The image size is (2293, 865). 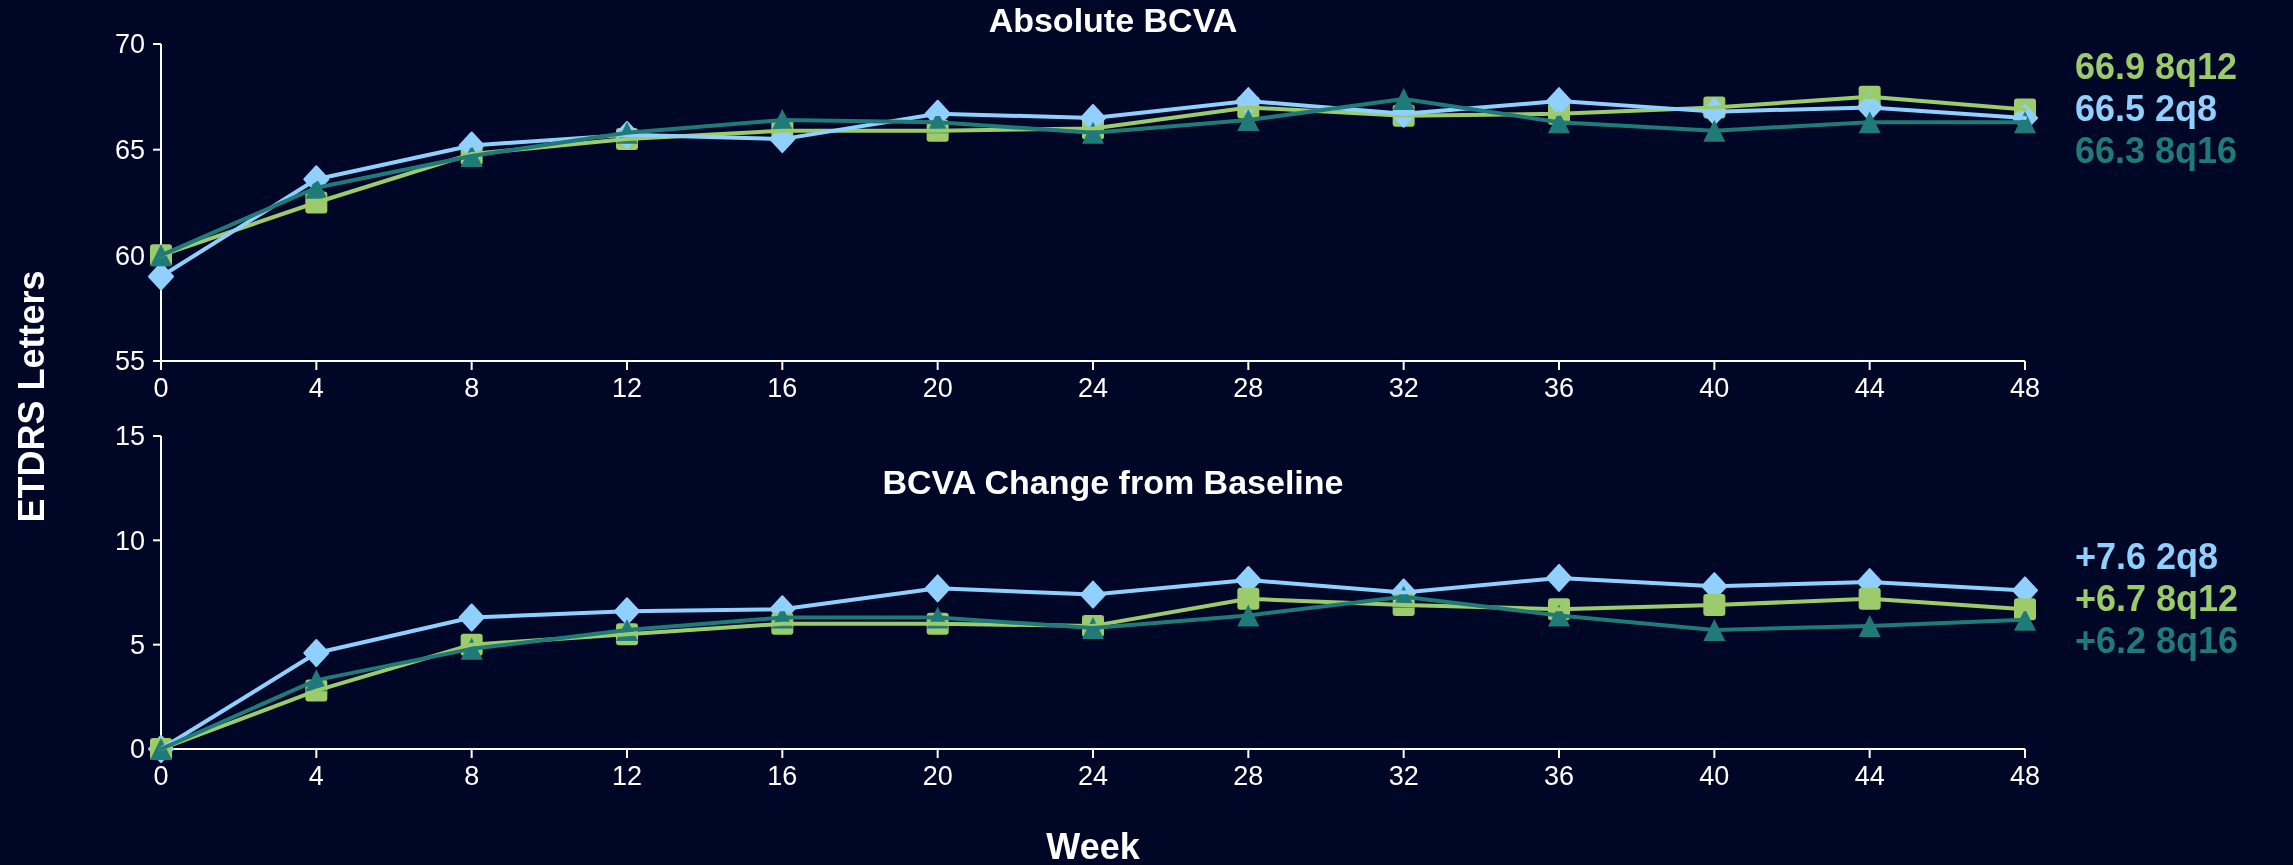 What do you see at coordinates (2147, 557) in the screenshot?
I see `text: +7.6 2q8` at bounding box center [2147, 557].